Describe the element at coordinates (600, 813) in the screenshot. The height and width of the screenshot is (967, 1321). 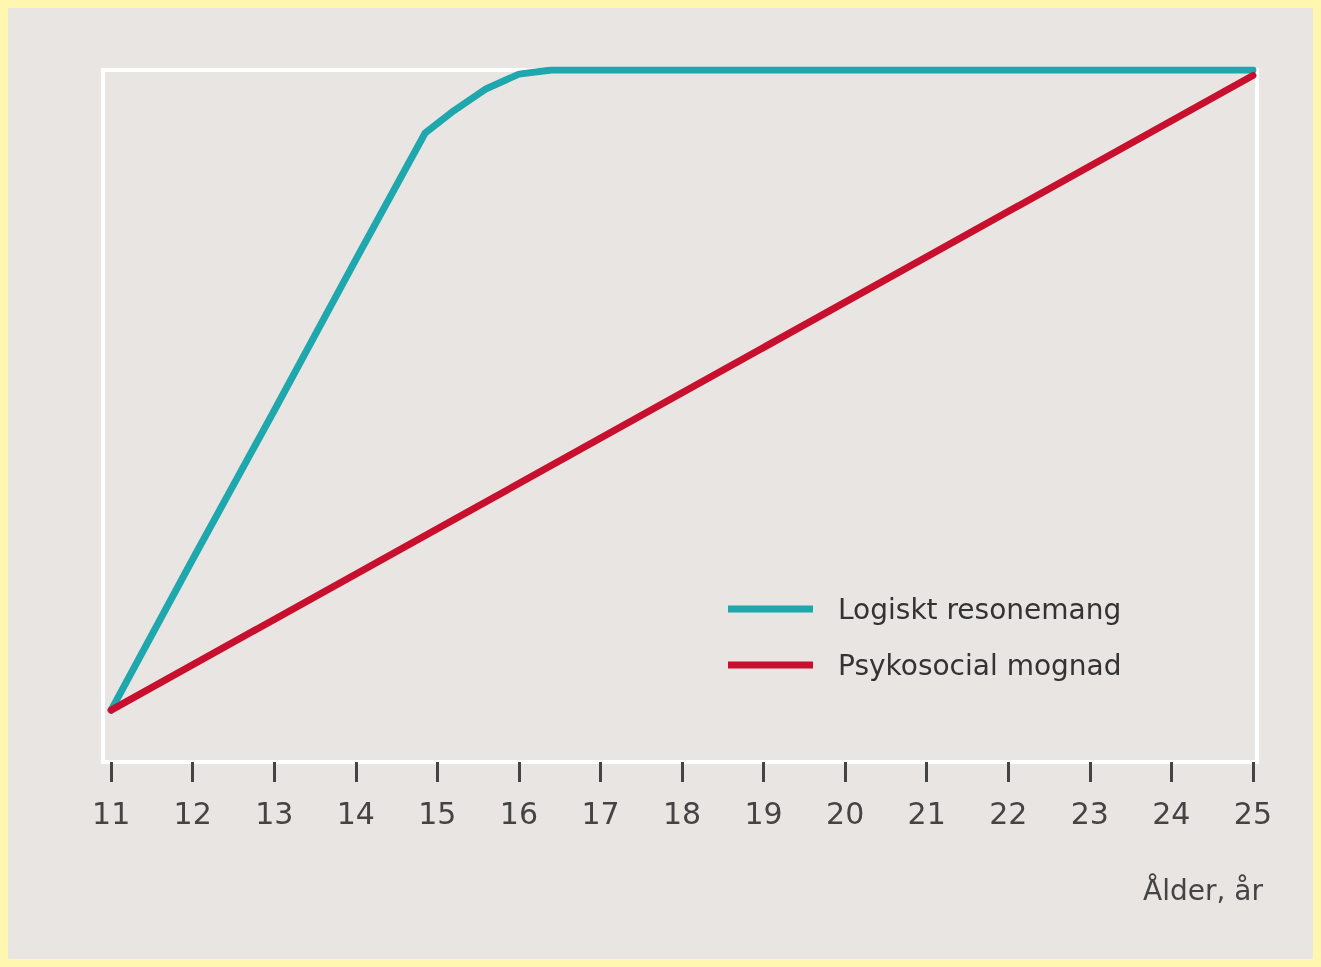
I see `x-tick-label: 17` at that location.